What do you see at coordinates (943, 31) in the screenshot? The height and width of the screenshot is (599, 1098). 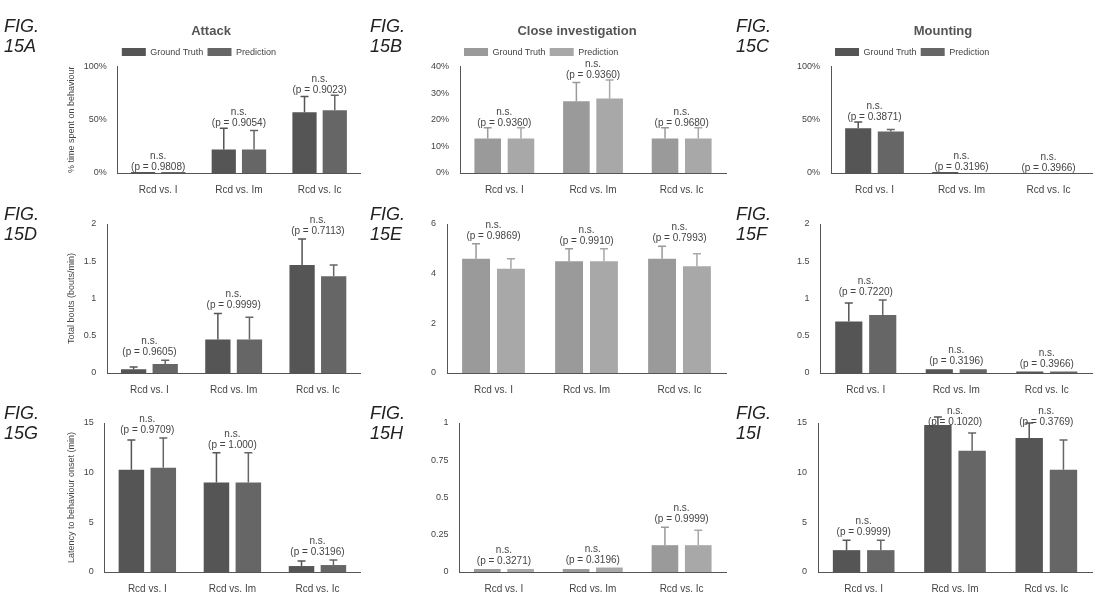 I see `chart-title: Mounting` at bounding box center [943, 31].